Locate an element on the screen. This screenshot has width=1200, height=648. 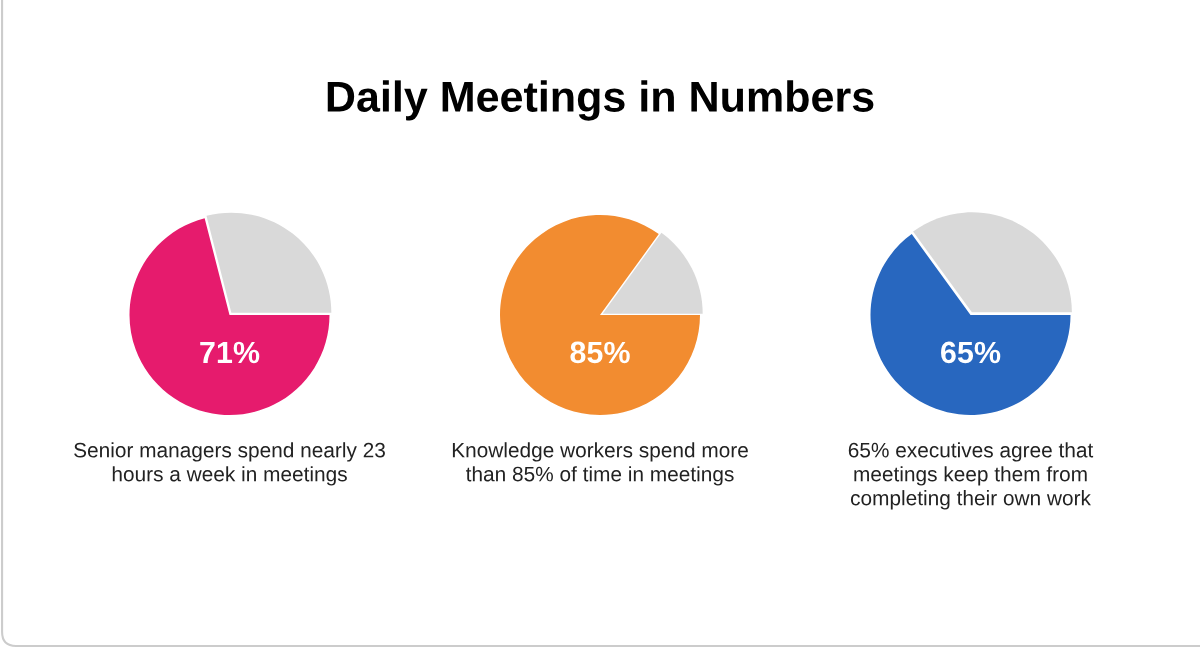
data-label: 65% is located at coordinates (971, 352).